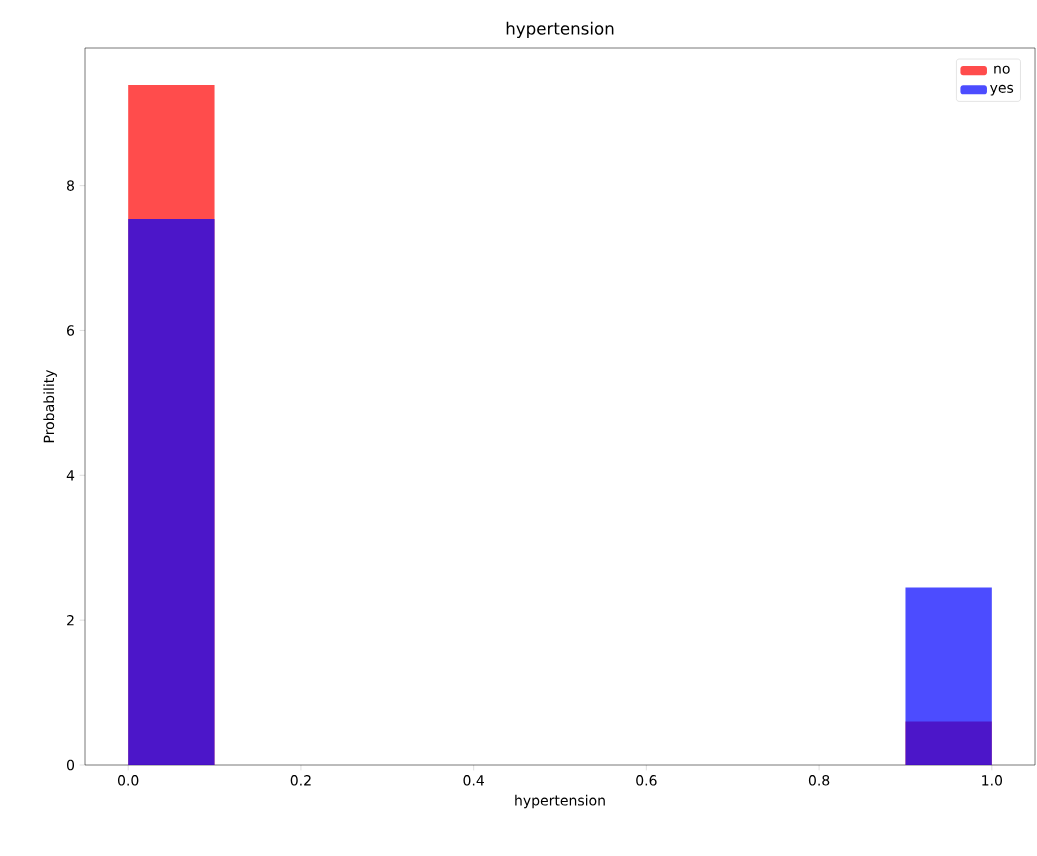 The image size is (1037, 856). I want to click on y-axis-title: Probability, so click(50, 406).